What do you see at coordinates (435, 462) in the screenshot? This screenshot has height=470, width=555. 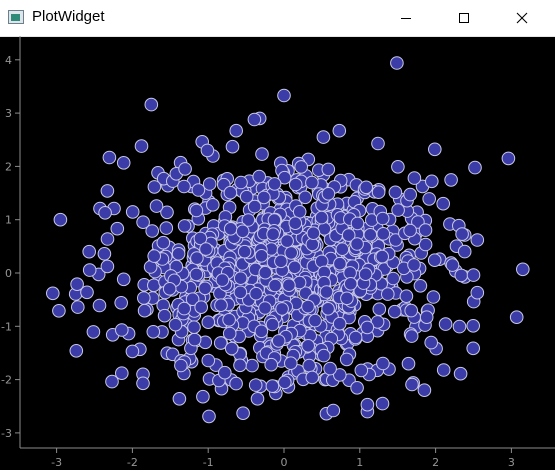 I see `x-tick-label: 2` at bounding box center [435, 462].